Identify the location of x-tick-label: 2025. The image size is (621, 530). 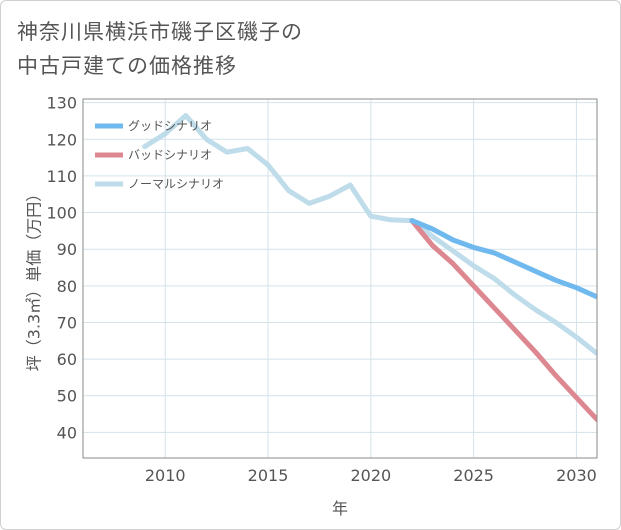
(473, 475).